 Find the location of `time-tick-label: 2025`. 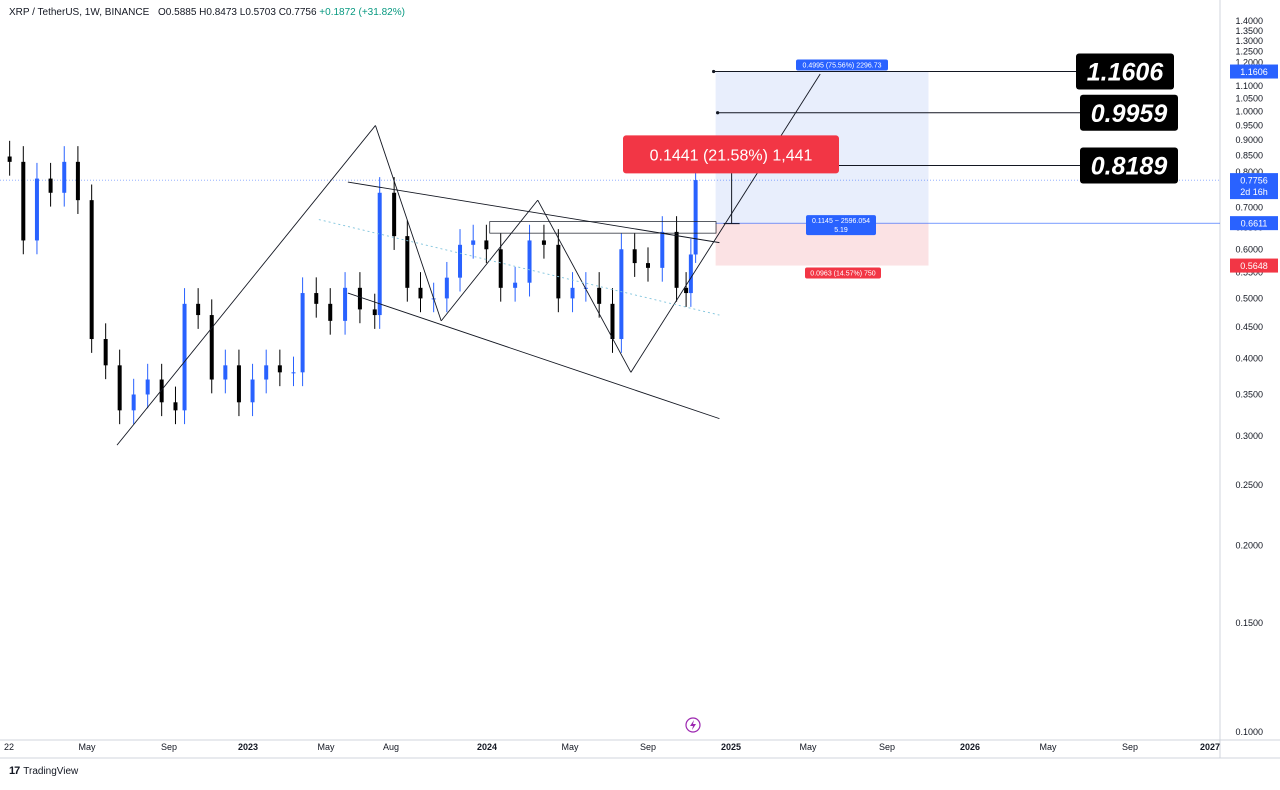

time-tick-label: 2025 is located at coordinates (731, 747).